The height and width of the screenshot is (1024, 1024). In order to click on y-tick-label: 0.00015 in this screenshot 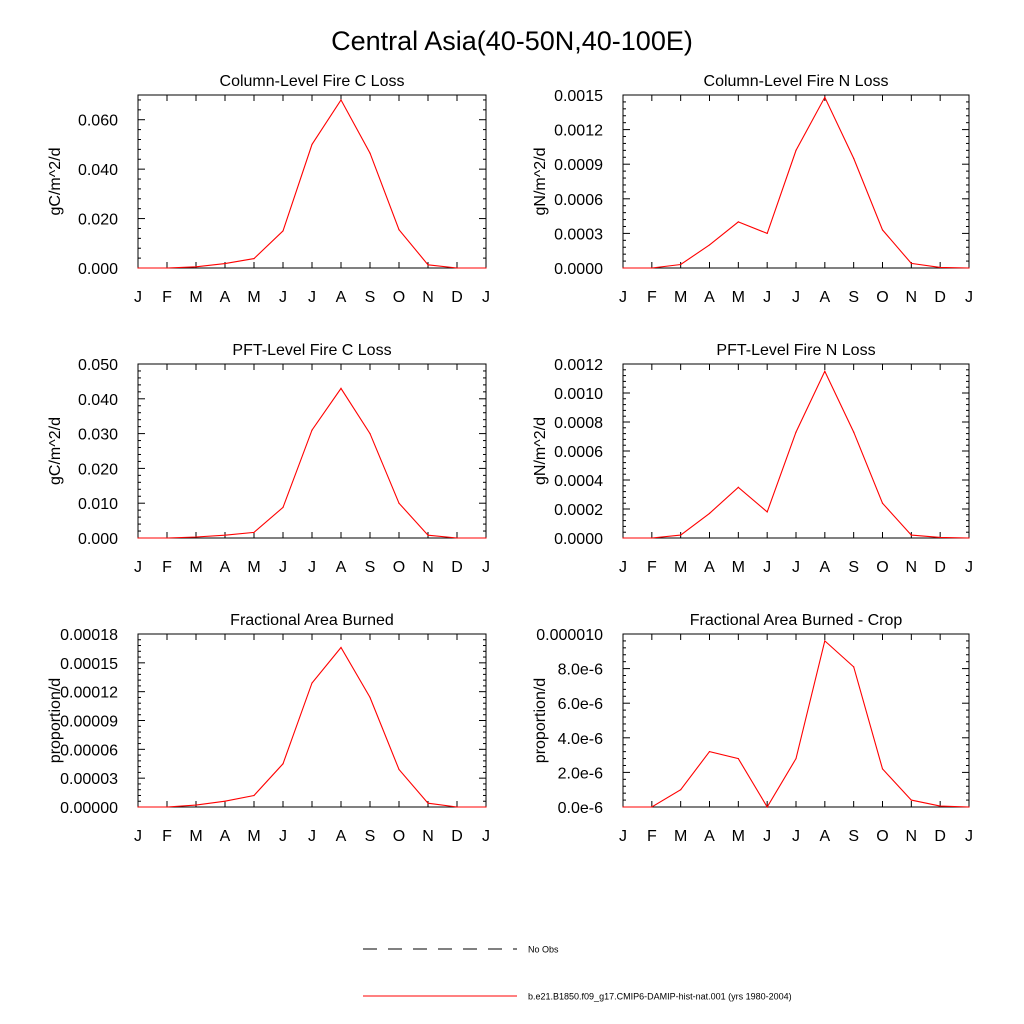, I will do `click(89, 664)`.